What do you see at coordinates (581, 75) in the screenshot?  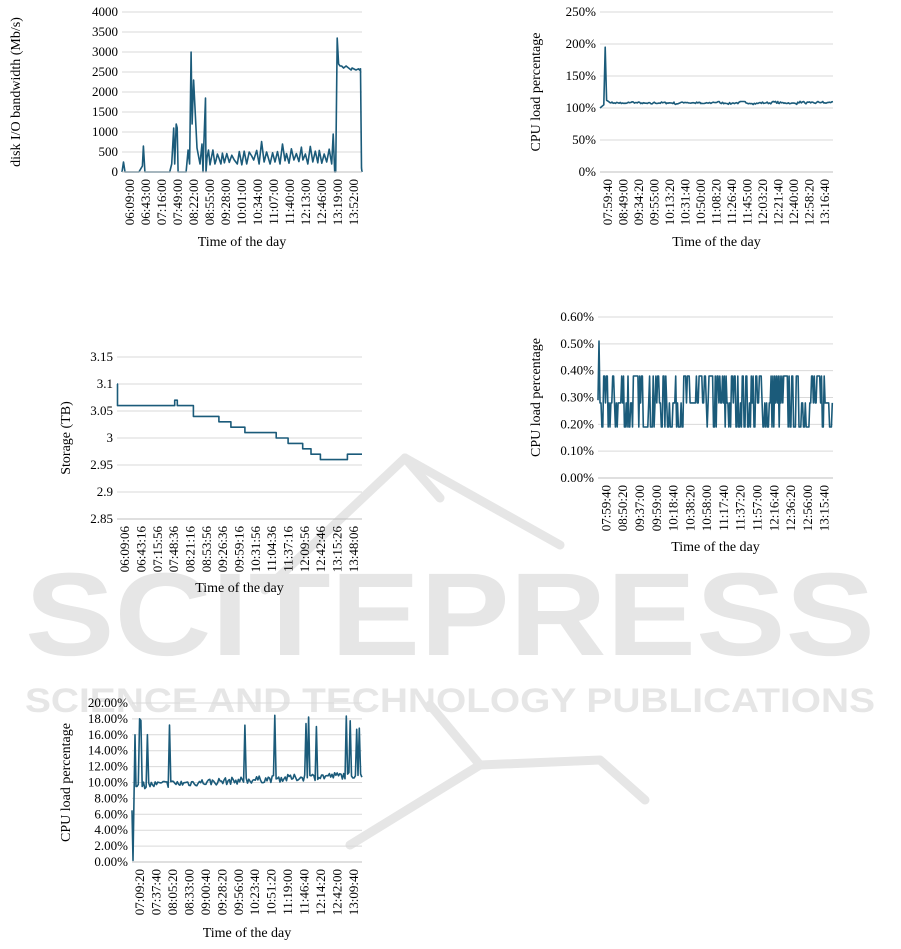 I see `y-tick-label: 150%` at bounding box center [581, 75].